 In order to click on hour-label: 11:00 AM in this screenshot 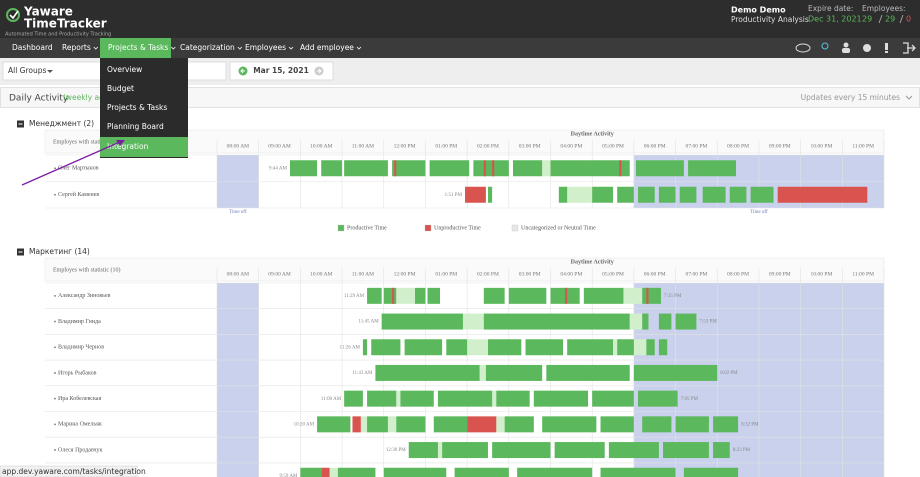, I will do `click(363, 274)`.